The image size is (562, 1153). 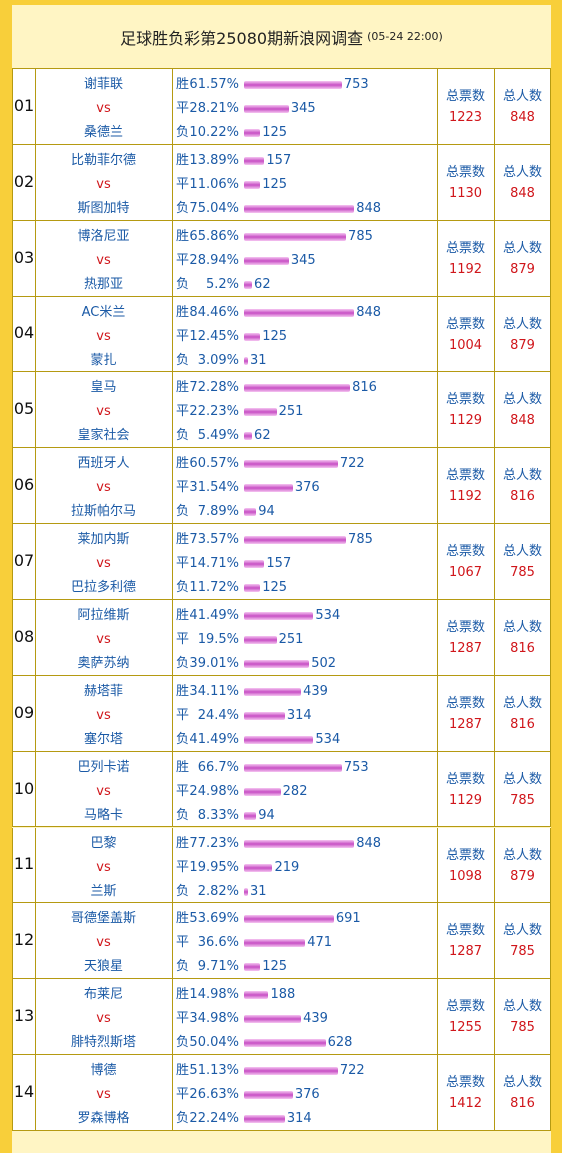 I want to click on team: 塞尔塔, so click(x=103, y=739).